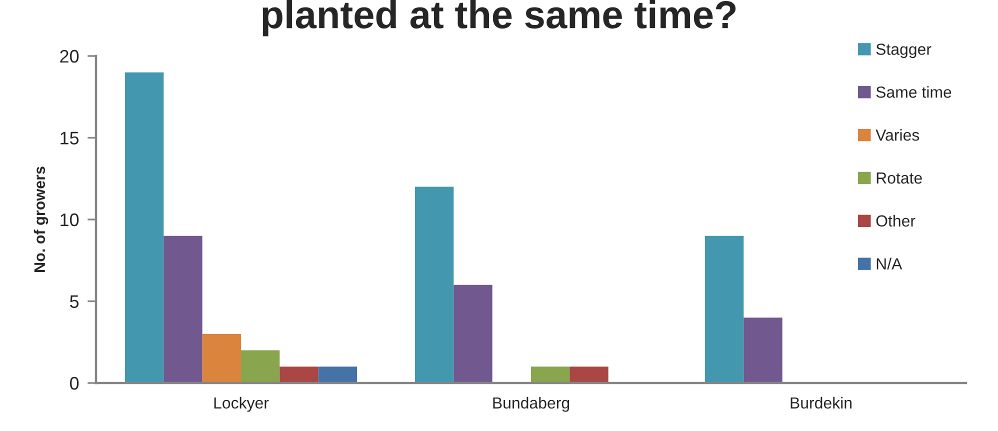  Describe the element at coordinates (531, 404) in the screenshot. I see `x-tick-label: Bundaberg` at that location.